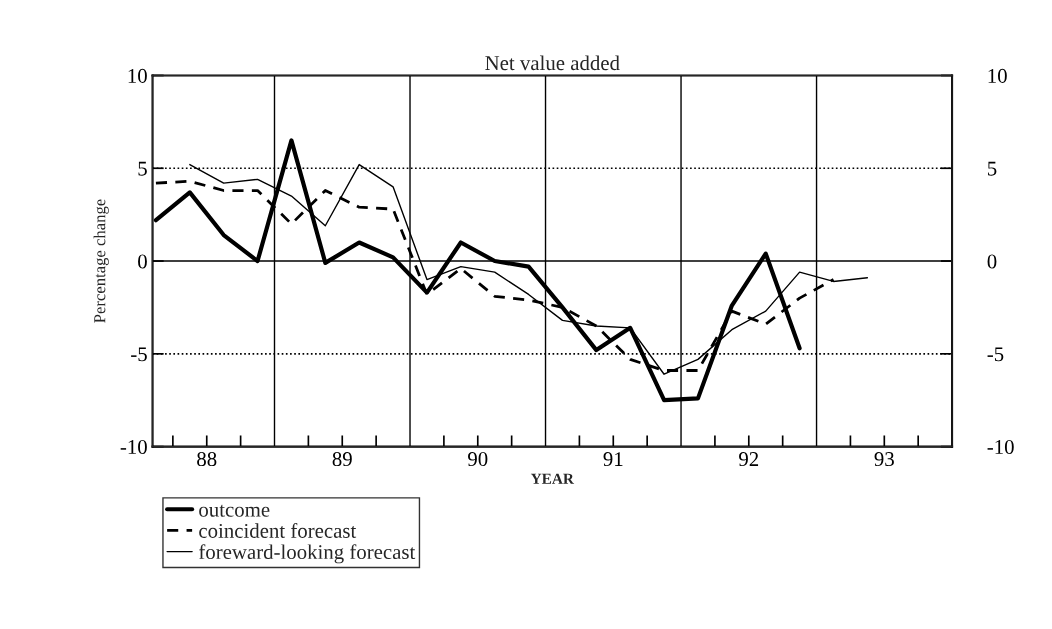 This screenshot has width=1052, height=629. I want to click on x-tick-label: 93, so click(884, 459).